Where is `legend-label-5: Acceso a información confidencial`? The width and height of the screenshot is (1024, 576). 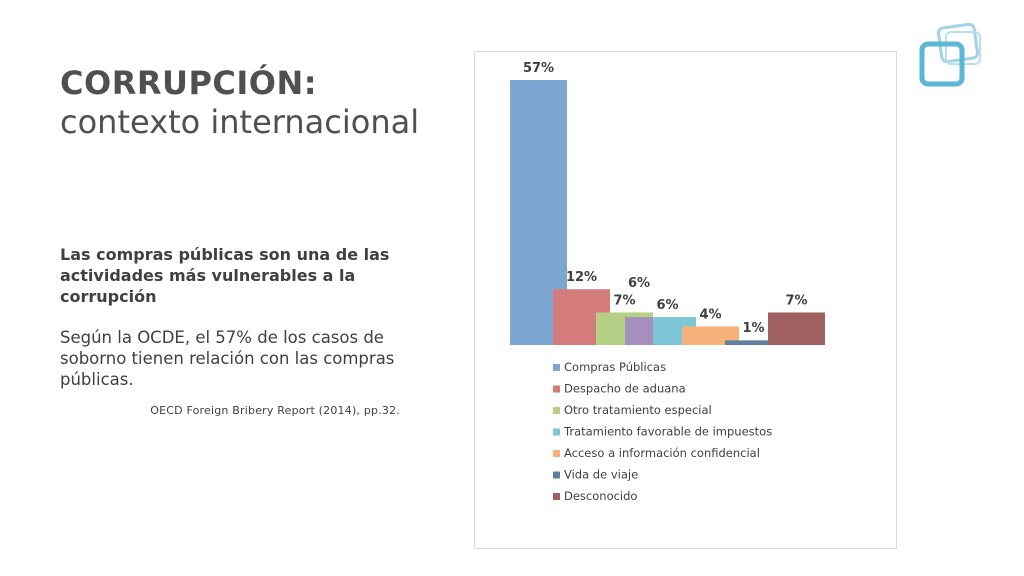
legend-label-5: Acceso a información confidencial is located at coordinates (662, 453).